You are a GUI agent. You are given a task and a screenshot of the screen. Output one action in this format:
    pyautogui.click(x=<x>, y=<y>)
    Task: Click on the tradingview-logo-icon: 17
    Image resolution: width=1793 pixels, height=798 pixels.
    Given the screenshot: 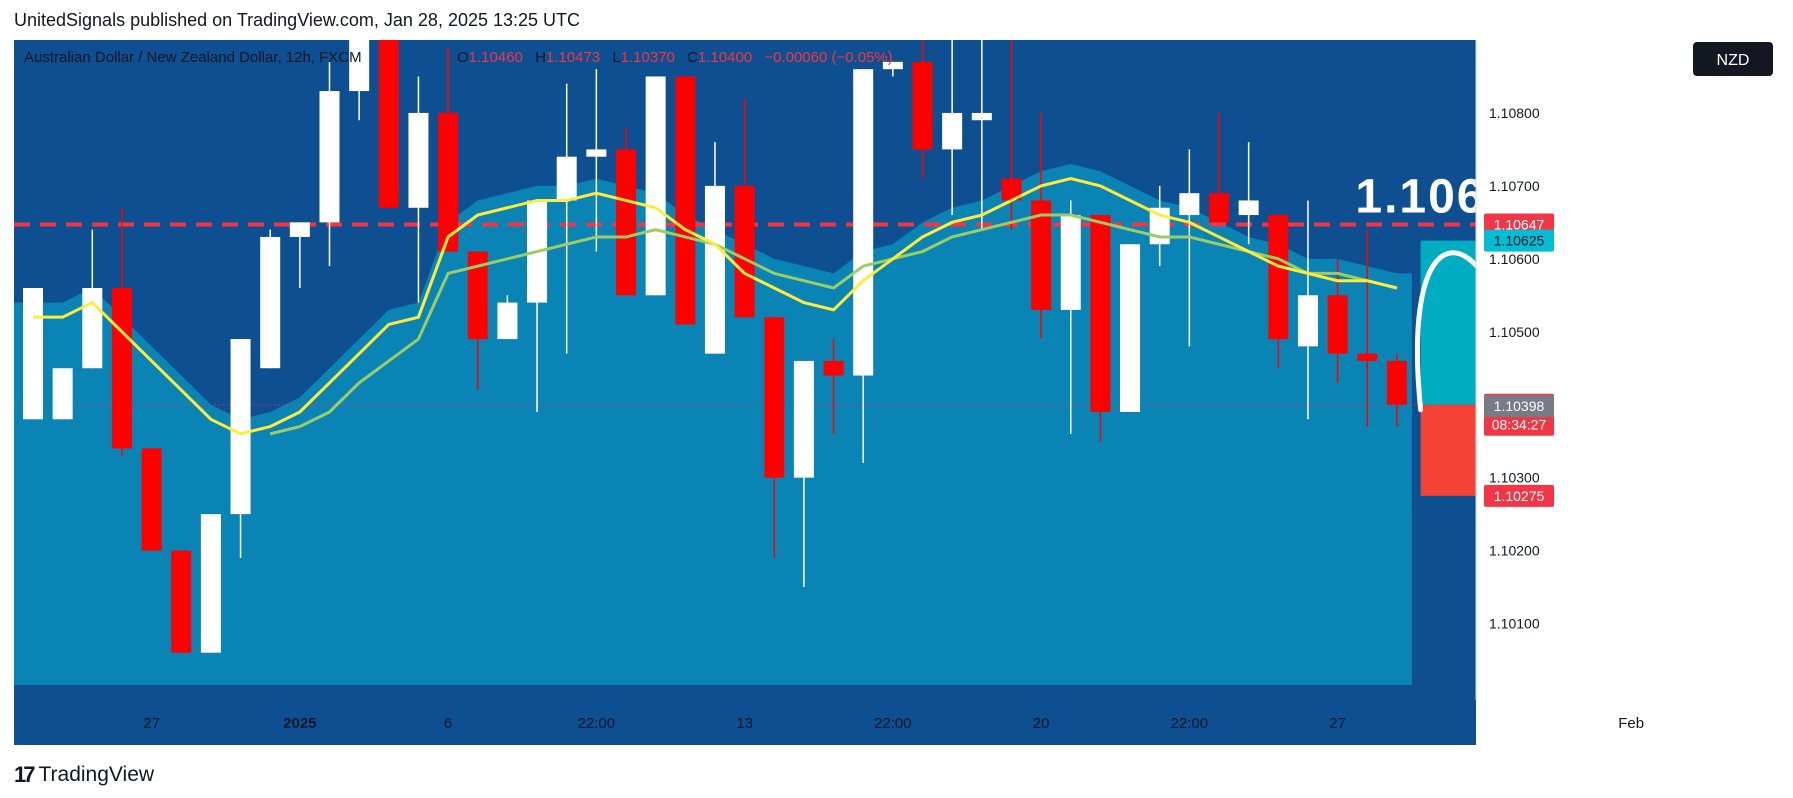 What is the action you would take?
    pyautogui.click(x=25, y=774)
    